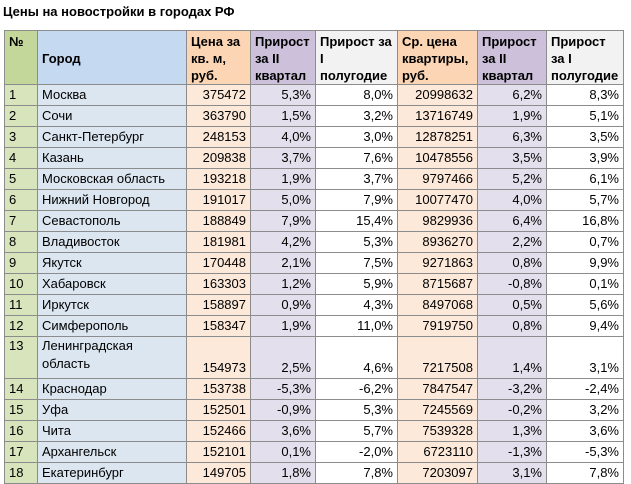 The image size is (631, 484). Describe the element at coordinates (512, 284) in the screenshot. I see `cell-avg-growth-q2: -0,8%` at that location.